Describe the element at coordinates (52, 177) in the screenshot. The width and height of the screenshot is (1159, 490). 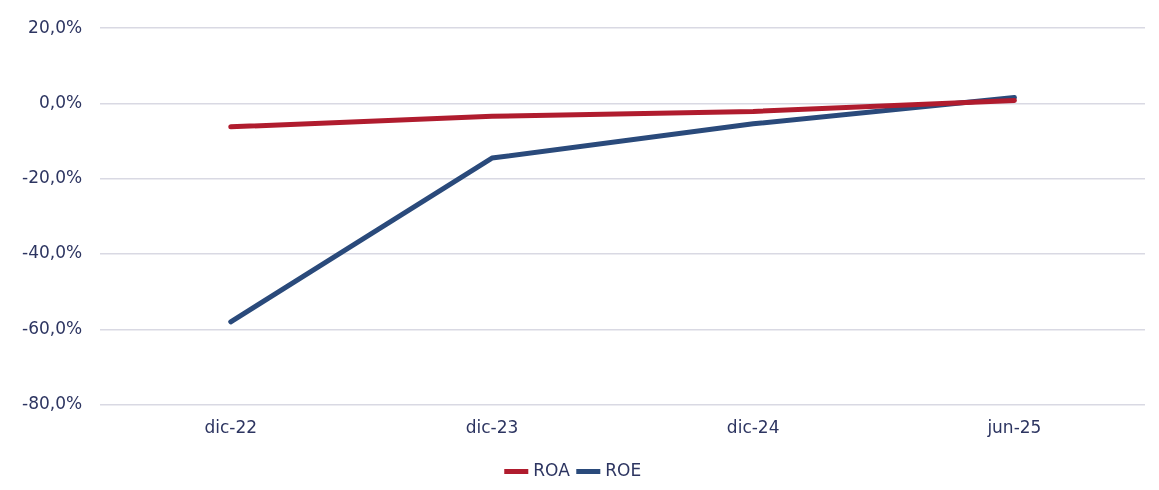
I see `y-tick-label: -20,0%` at that location.